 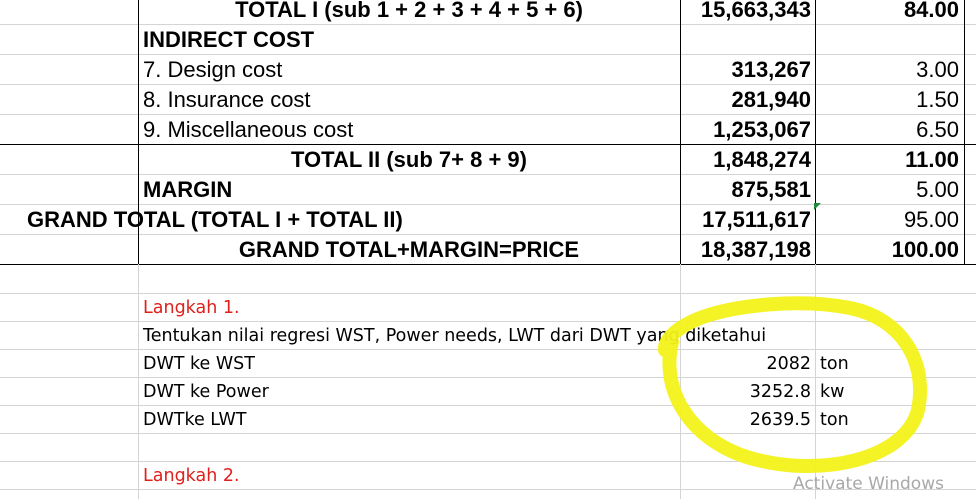 I want to click on regression-row-label: DWT ke WST, so click(x=199, y=364).